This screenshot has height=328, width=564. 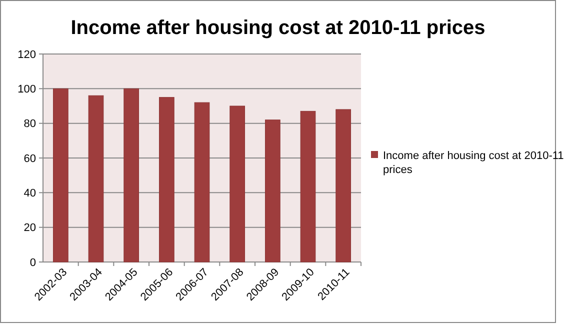 What do you see at coordinates (30, 228) in the screenshot?
I see `y-tick-label: 20` at bounding box center [30, 228].